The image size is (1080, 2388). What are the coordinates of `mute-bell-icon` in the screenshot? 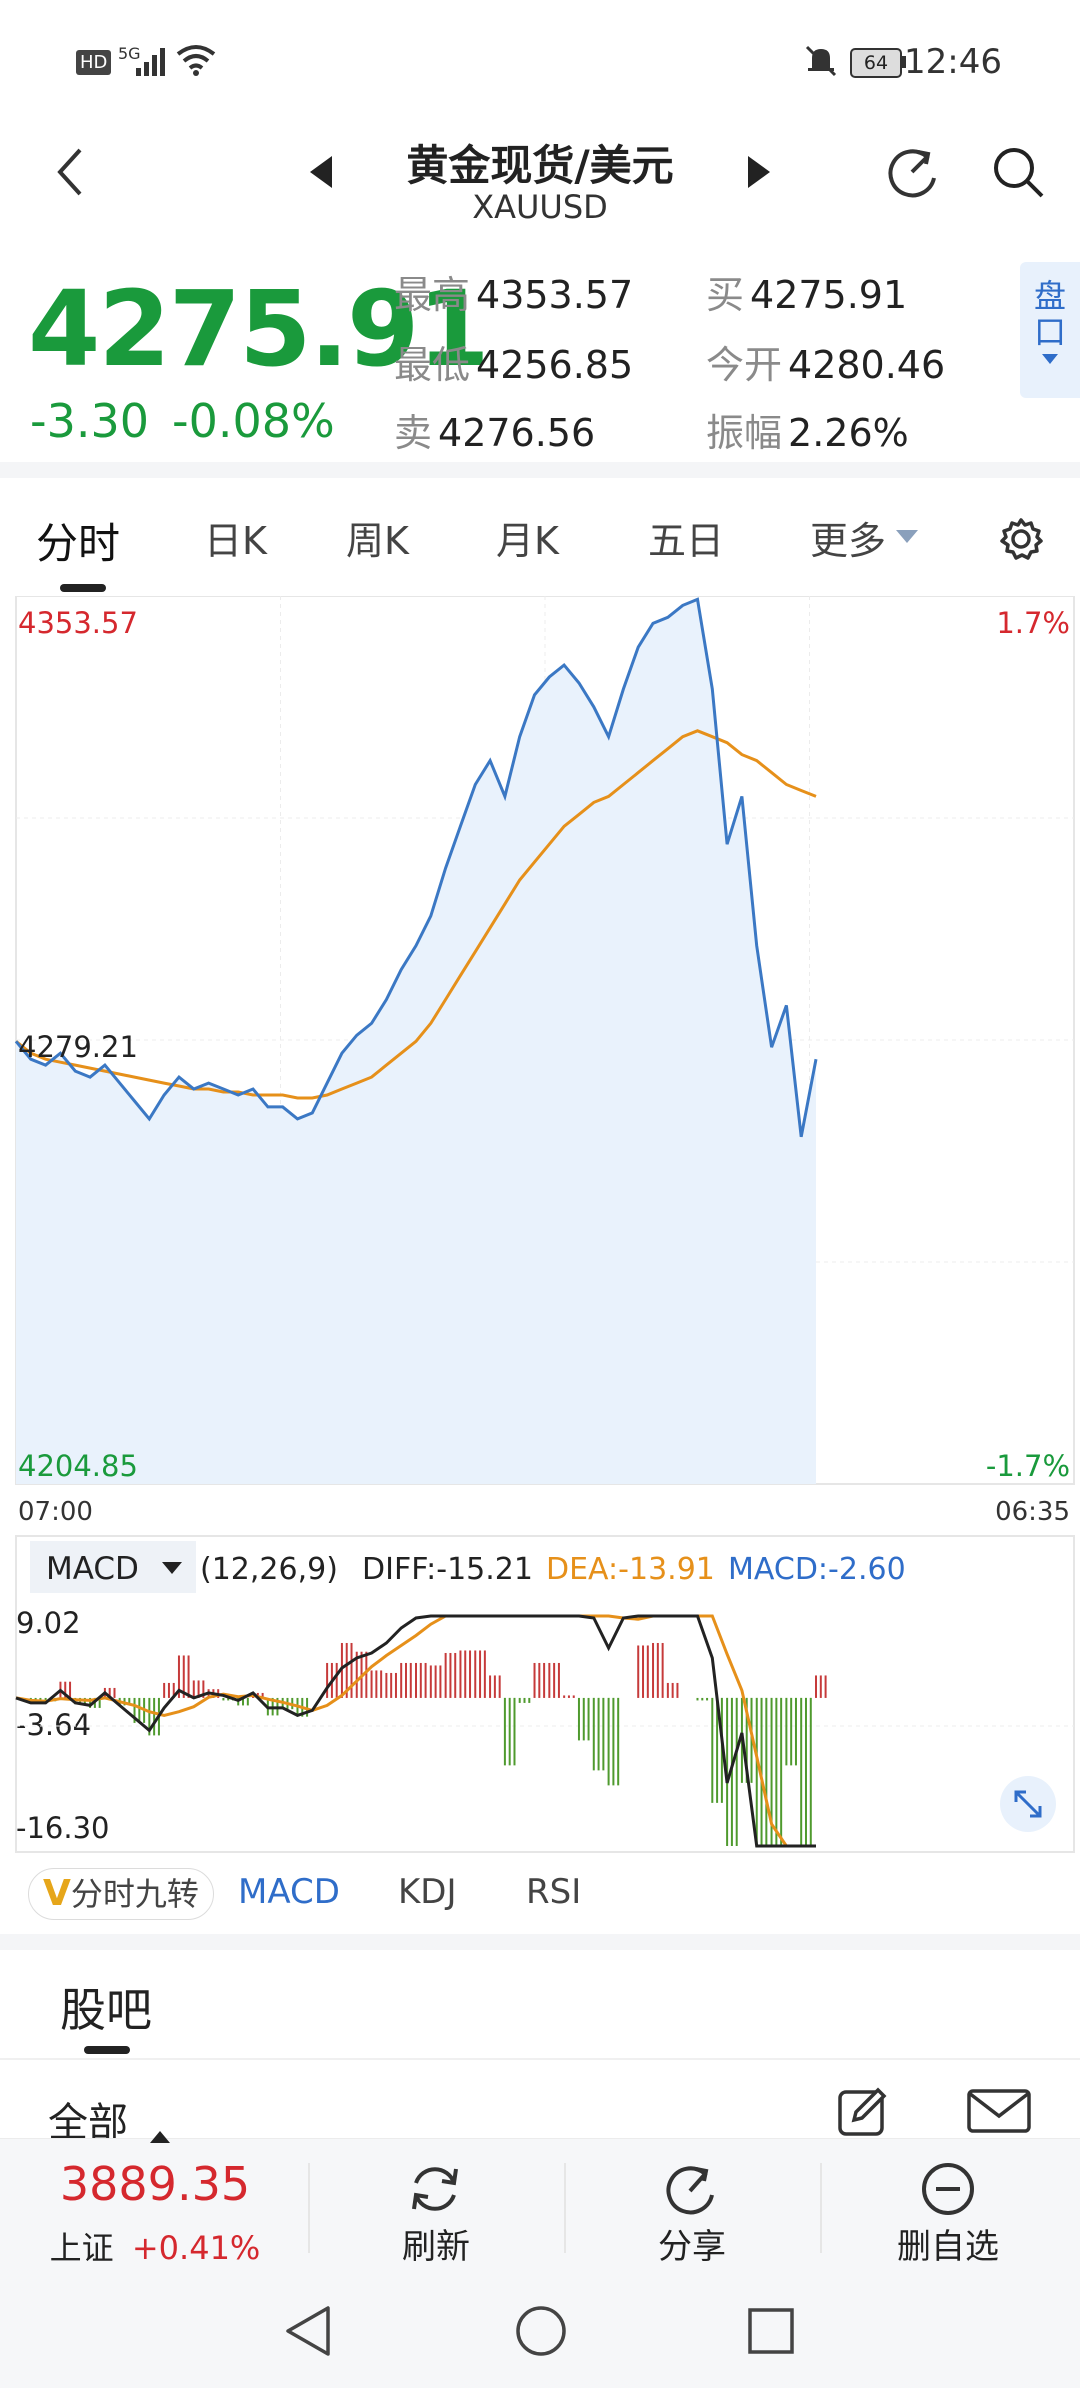 It's located at (821, 61).